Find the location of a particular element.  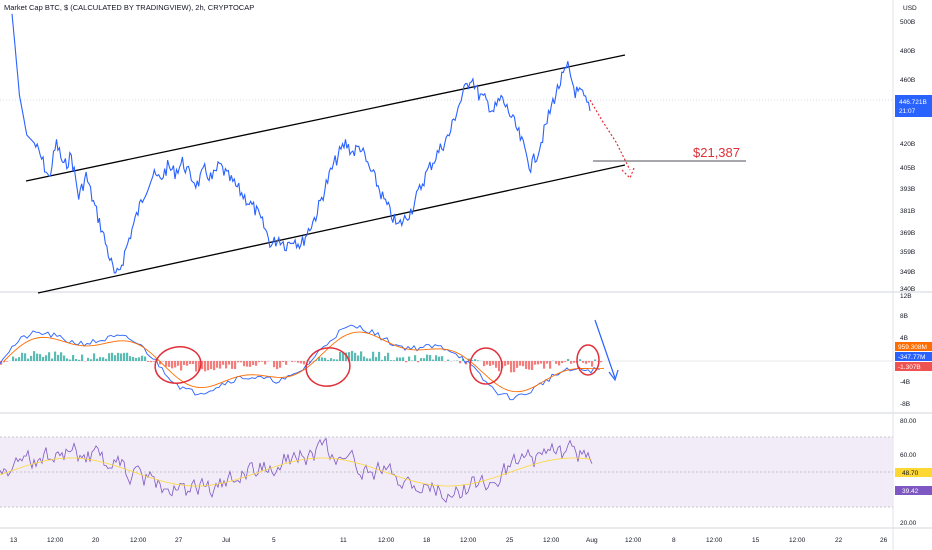

rsi-value-1: 48.70 is located at coordinates (910, 473).